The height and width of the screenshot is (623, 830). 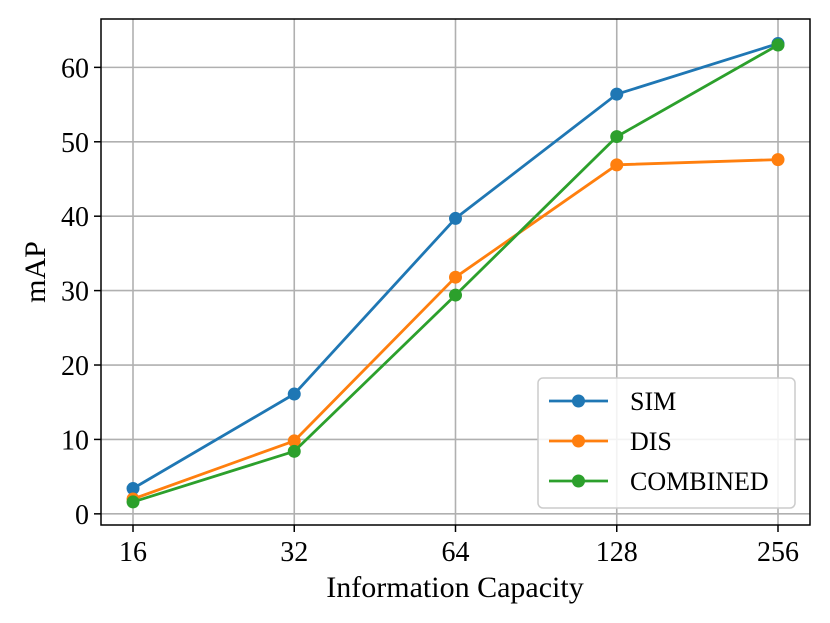 What do you see at coordinates (75, 143) in the screenshot?
I see `y-tick-label: 50` at bounding box center [75, 143].